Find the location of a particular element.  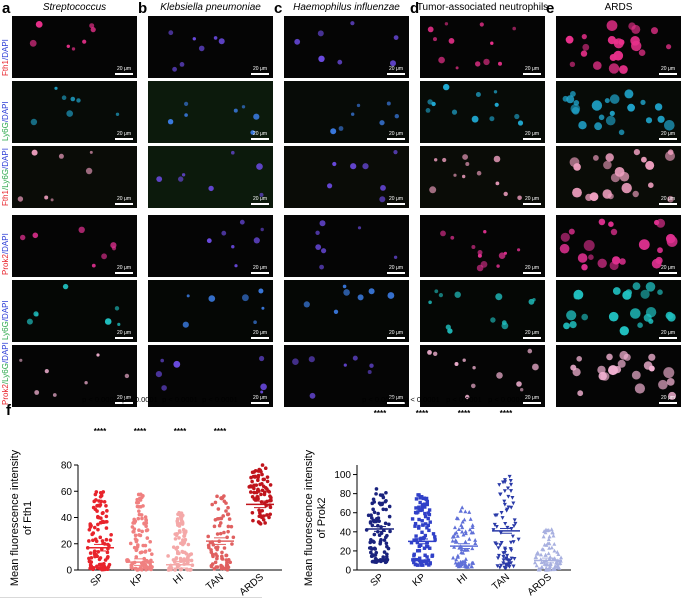

micrograph-tile-e-1: 20 μm is located at coordinates (618, 47).